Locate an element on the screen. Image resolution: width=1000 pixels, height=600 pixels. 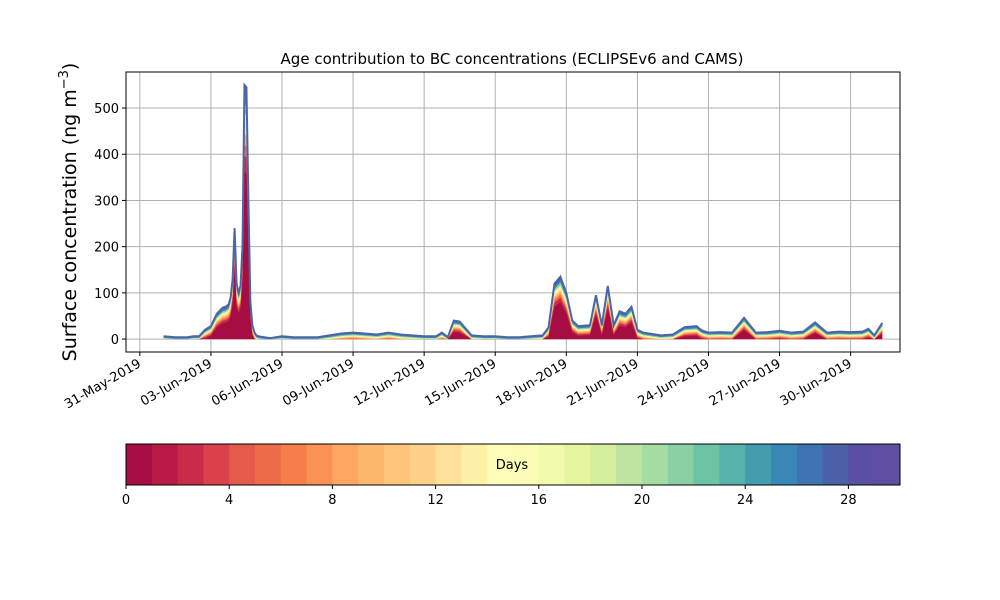
x-tick-label: 18-Jun-2019 is located at coordinates (531, 382).